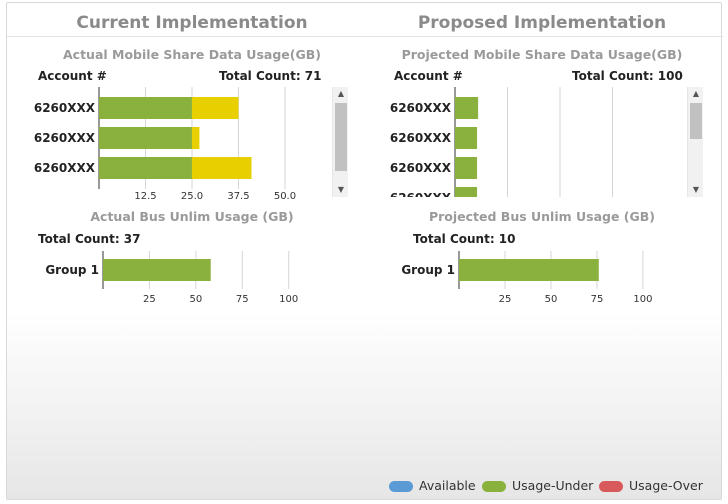 This screenshot has height=504, width=728. Describe the element at coordinates (89, 239) in the screenshot. I see `actual-bus-total-count: Total Count: 37` at that location.